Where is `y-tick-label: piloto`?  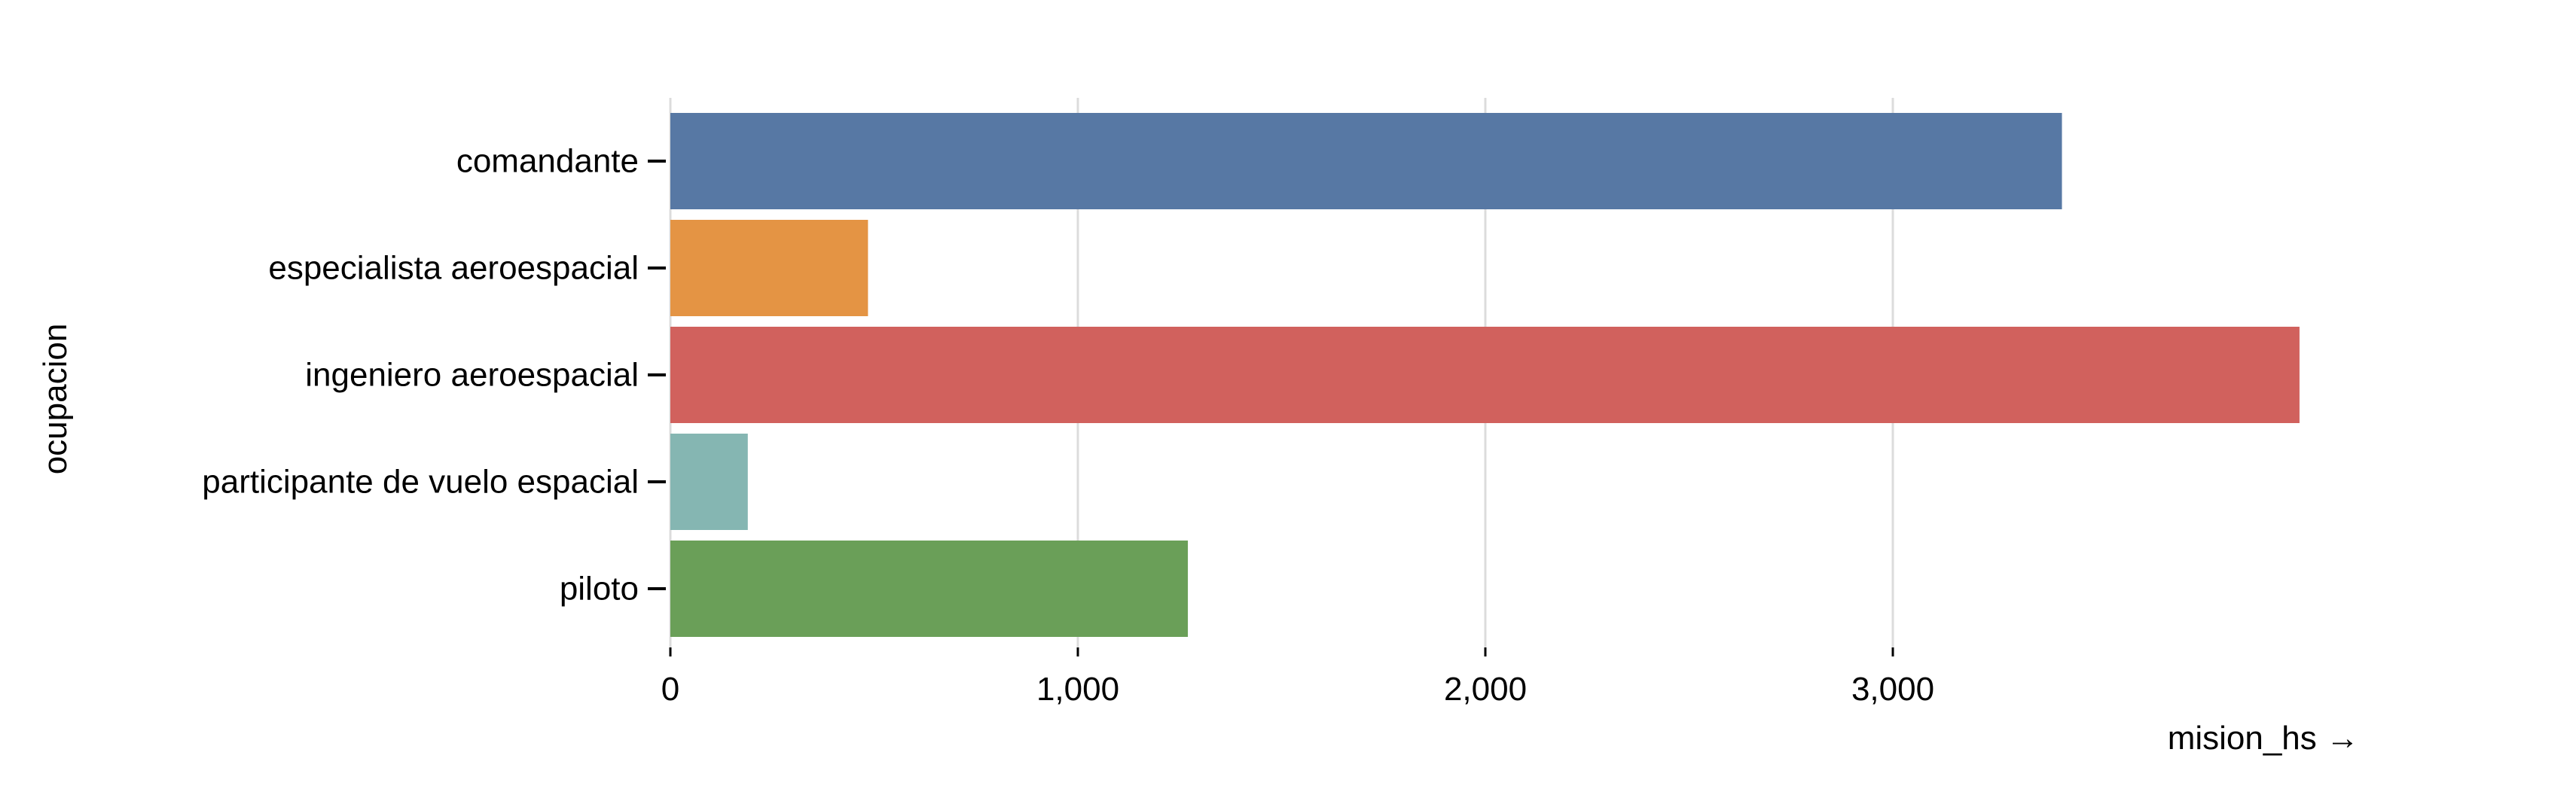 y-tick-label: piloto is located at coordinates (600, 590).